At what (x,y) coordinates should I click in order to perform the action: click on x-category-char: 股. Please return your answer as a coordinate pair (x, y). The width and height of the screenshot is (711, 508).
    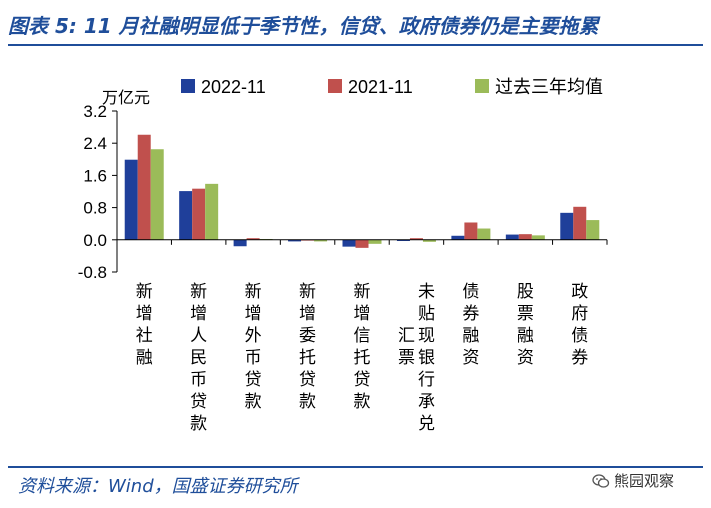
    Looking at the image, I should click on (525, 292).